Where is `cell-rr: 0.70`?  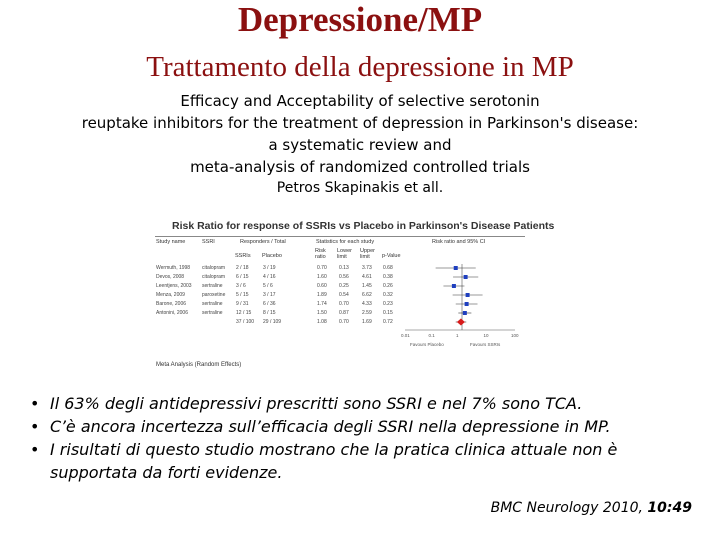
cell-rr: 0.70 is located at coordinates (322, 268).